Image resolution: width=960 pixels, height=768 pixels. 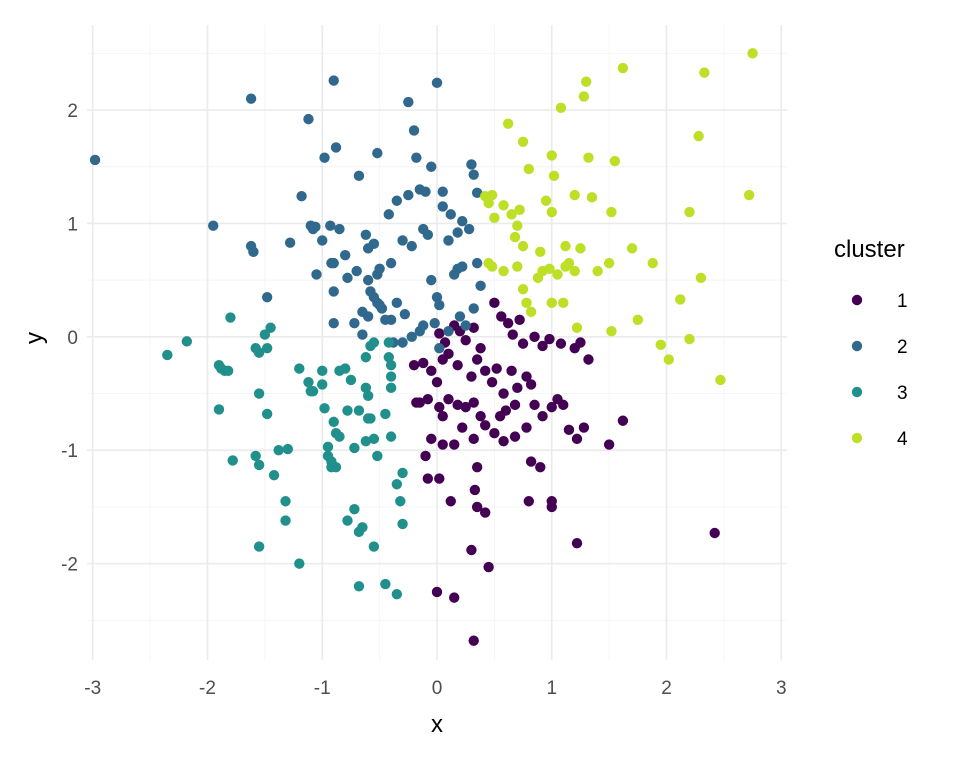 I want to click on legend-label-3: 3, so click(x=902, y=393).